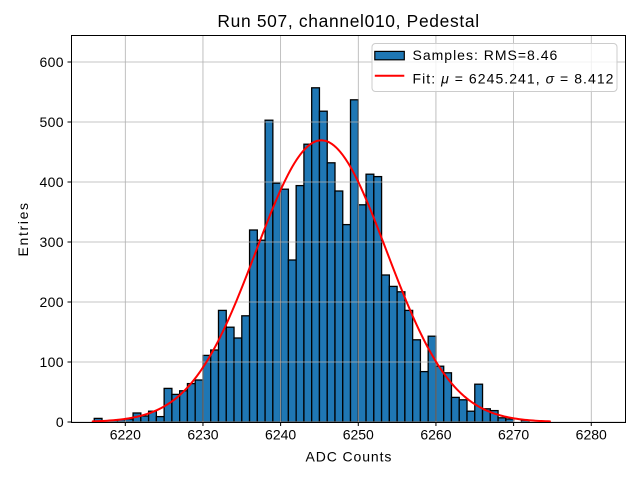 Image resolution: width=640 pixels, height=485 pixels. I want to click on svg-text: 100, so click(51, 362).